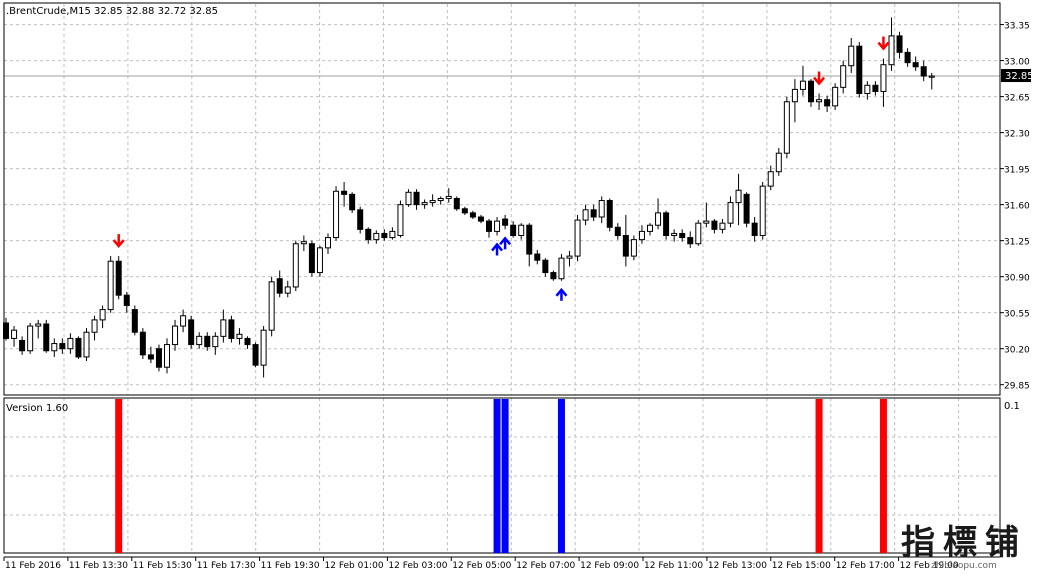  What do you see at coordinates (609, 566) in the screenshot?
I see `time-tick-label: 12 Feb 09:00` at bounding box center [609, 566].